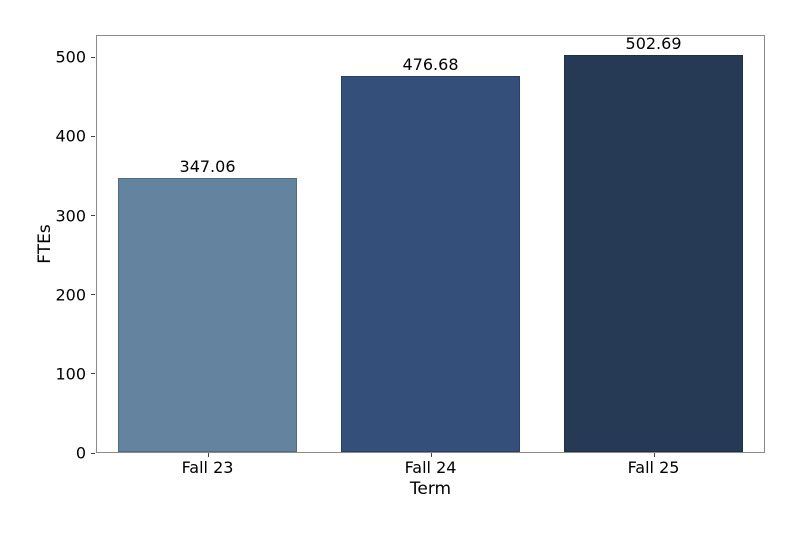 The height and width of the screenshot is (533, 800). I want to click on x-axis-label: Term, so click(430, 489).